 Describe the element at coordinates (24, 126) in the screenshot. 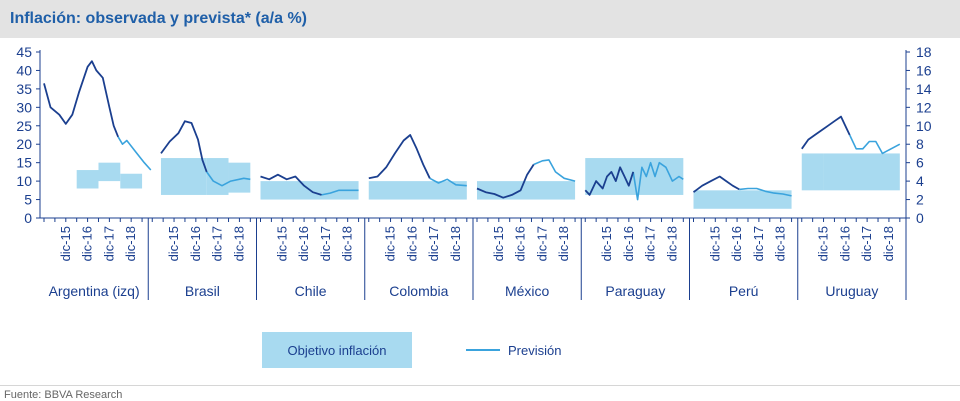

I see `left-tick-label: 25` at that location.